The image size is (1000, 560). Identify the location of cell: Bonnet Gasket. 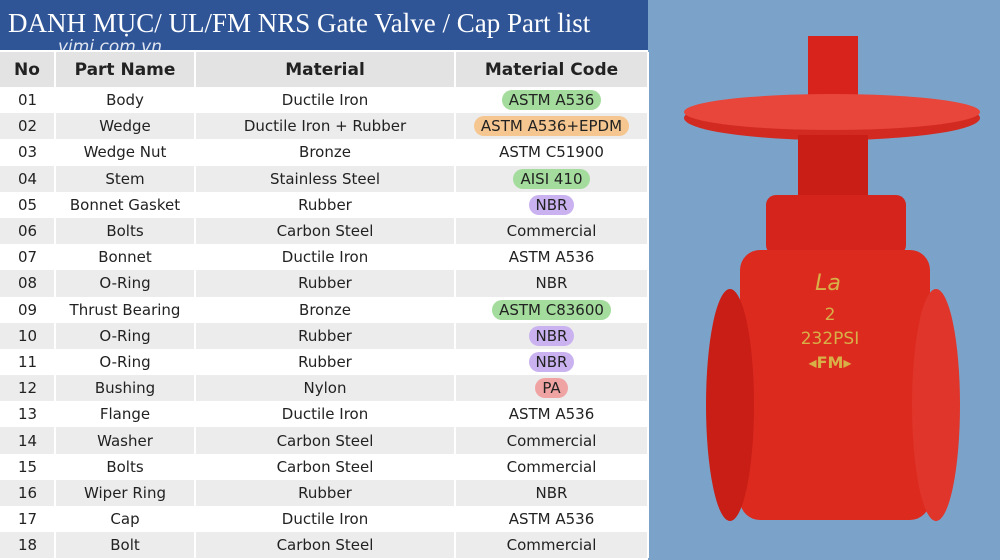
(125, 204).